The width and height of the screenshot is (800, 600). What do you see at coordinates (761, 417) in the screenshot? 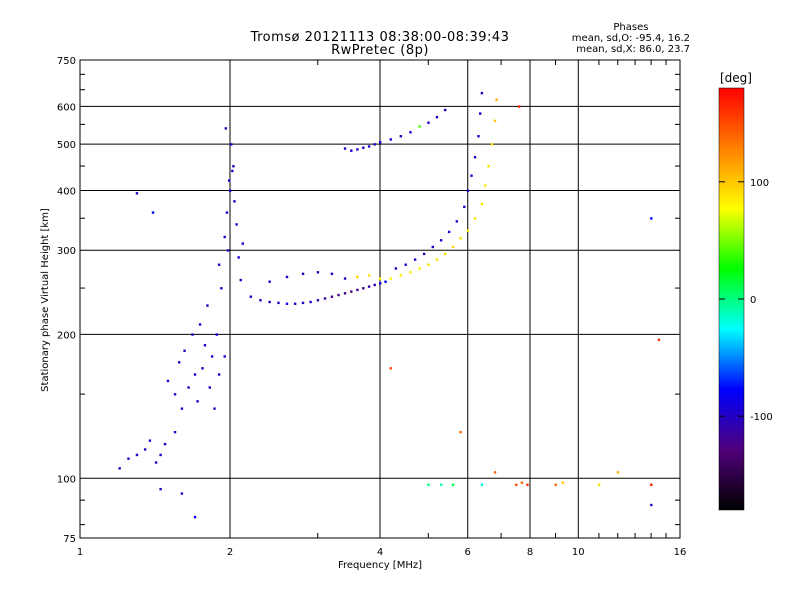
I see `colorbar-tick-label: -100` at bounding box center [761, 417].